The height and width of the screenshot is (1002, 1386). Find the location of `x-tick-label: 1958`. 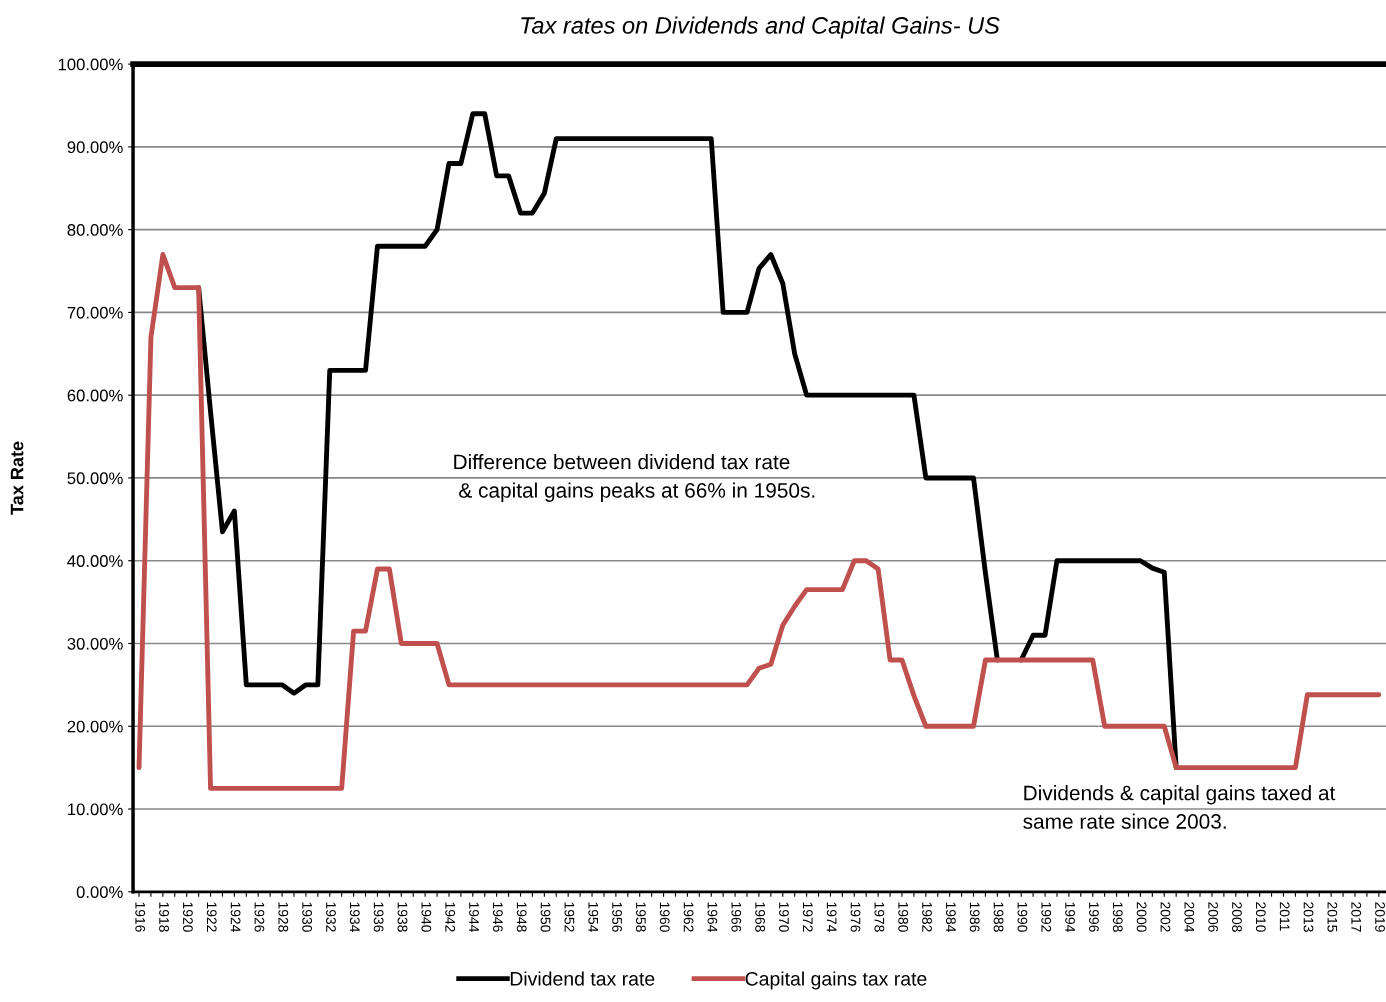

x-tick-label: 1958 is located at coordinates (640, 917).